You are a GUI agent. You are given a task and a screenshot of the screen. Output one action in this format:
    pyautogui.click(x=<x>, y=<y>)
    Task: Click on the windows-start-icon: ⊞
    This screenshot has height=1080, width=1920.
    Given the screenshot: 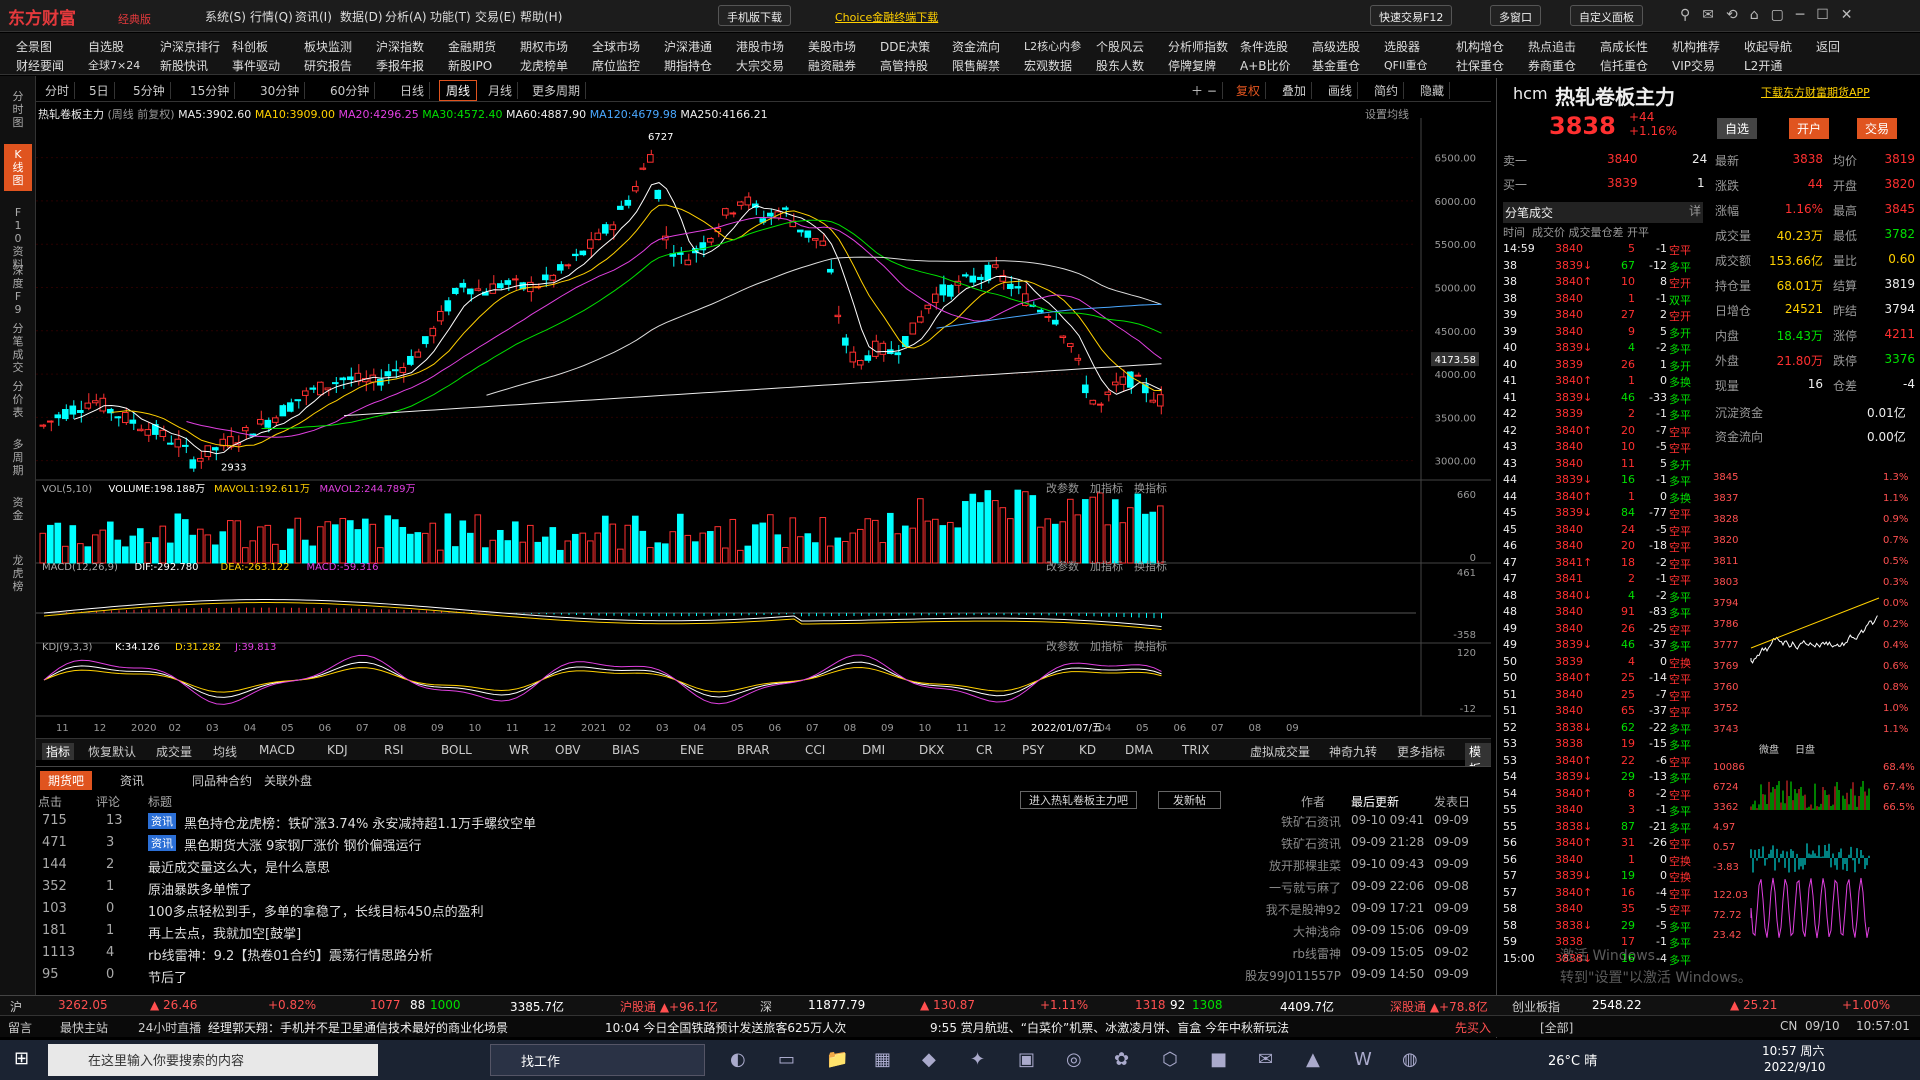 What is the action you would take?
    pyautogui.click(x=22, y=1058)
    